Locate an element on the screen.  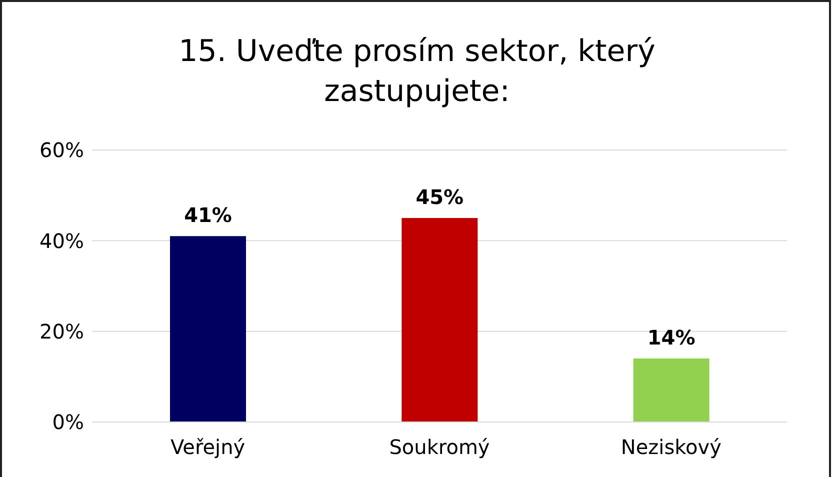
data-label: 41% is located at coordinates (208, 215).